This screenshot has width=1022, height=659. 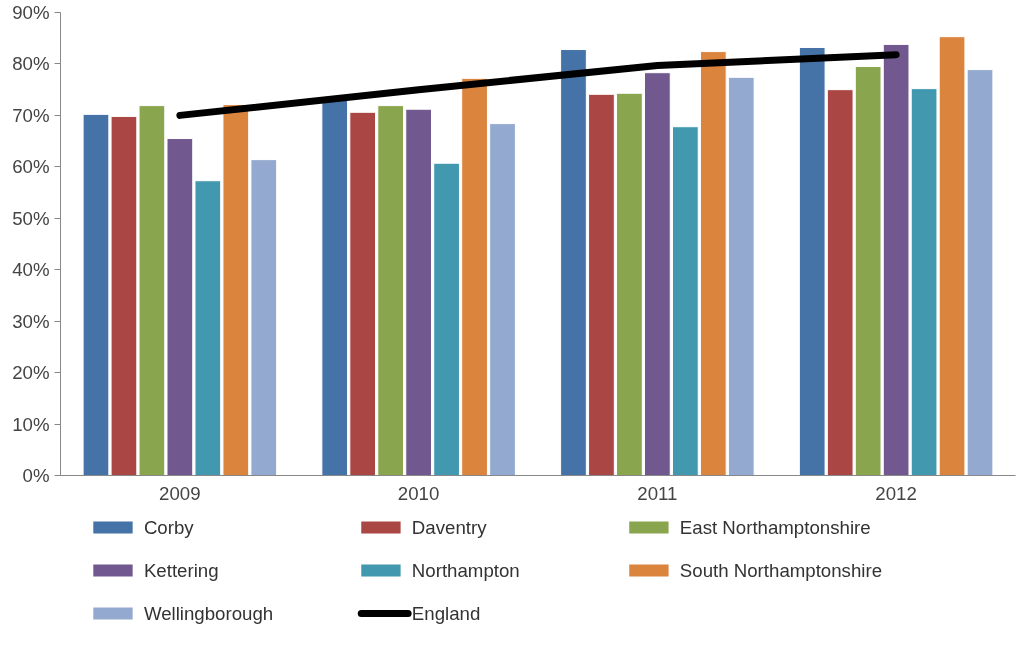 What do you see at coordinates (31, 167) in the screenshot?
I see `y-tick-label: 60%` at bounding box center [31, 167].